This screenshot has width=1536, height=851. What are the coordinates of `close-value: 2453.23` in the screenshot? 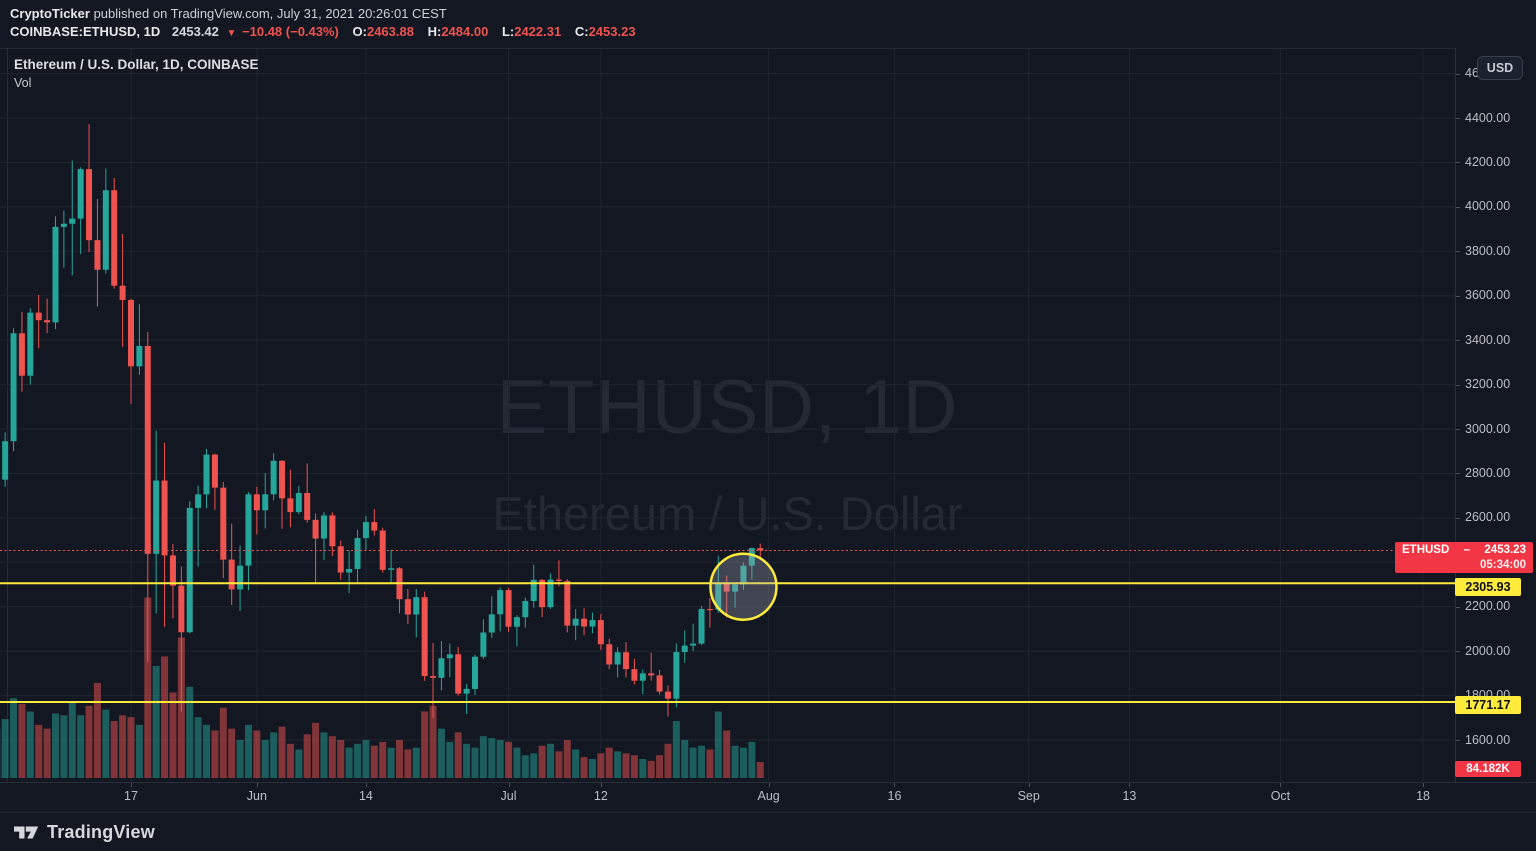 It's located at (612, 31).